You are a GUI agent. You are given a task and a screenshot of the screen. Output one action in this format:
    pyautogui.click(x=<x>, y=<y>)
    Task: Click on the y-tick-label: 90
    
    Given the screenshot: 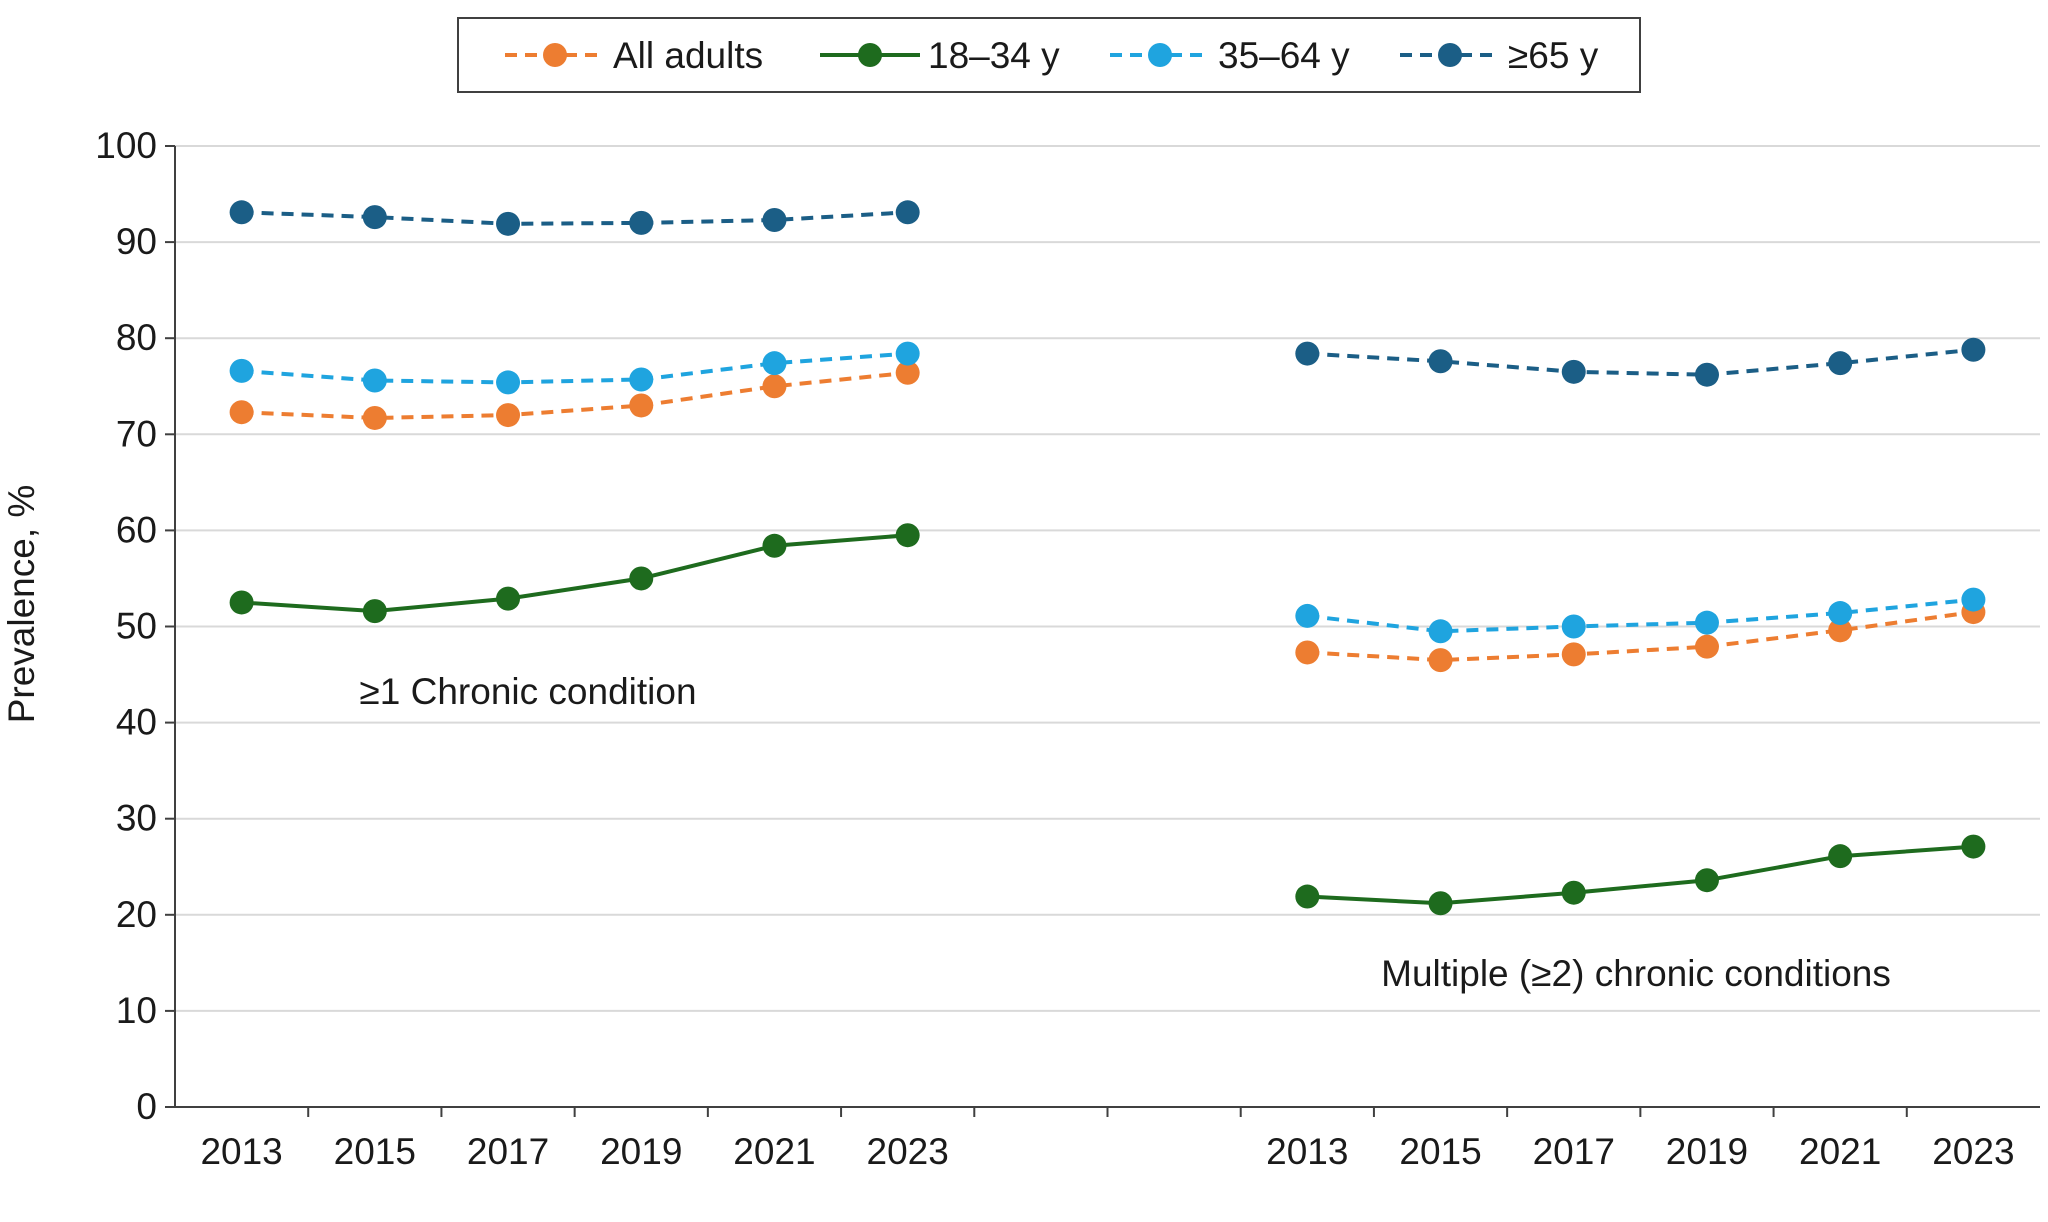 What is the action you would take?
    pyautogui.click(x=136, y=241)
    